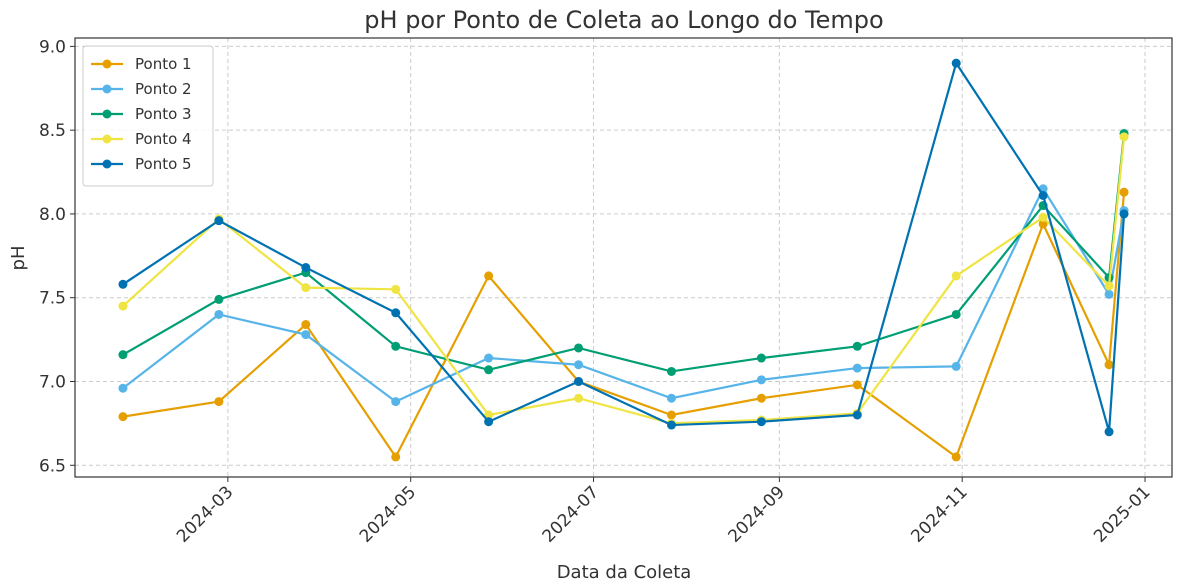  I want to click on legend-label: Ponto 4, so click(163, 139).